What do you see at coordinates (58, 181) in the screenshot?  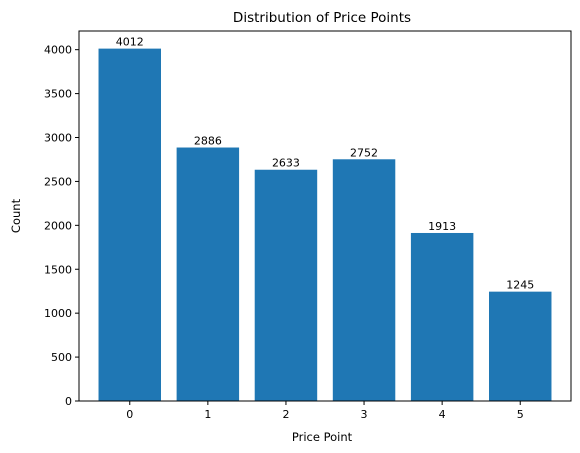 I see `y-tick-label-2500: 2500` at bounding box center [58, 181].